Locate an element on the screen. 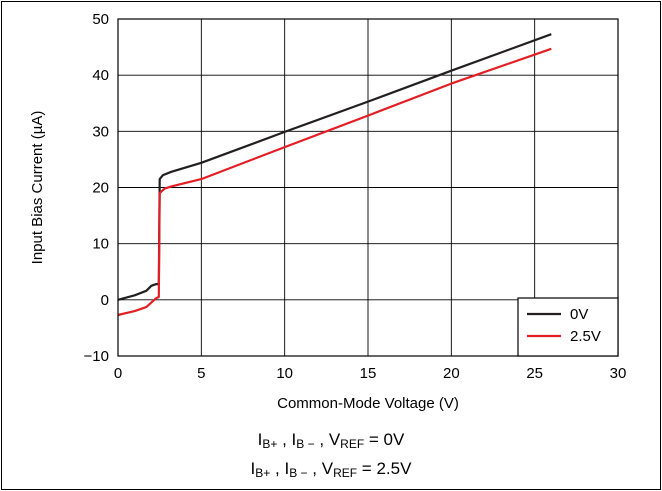  legend: 0V 2.5V is located at coordinates (568, 327).